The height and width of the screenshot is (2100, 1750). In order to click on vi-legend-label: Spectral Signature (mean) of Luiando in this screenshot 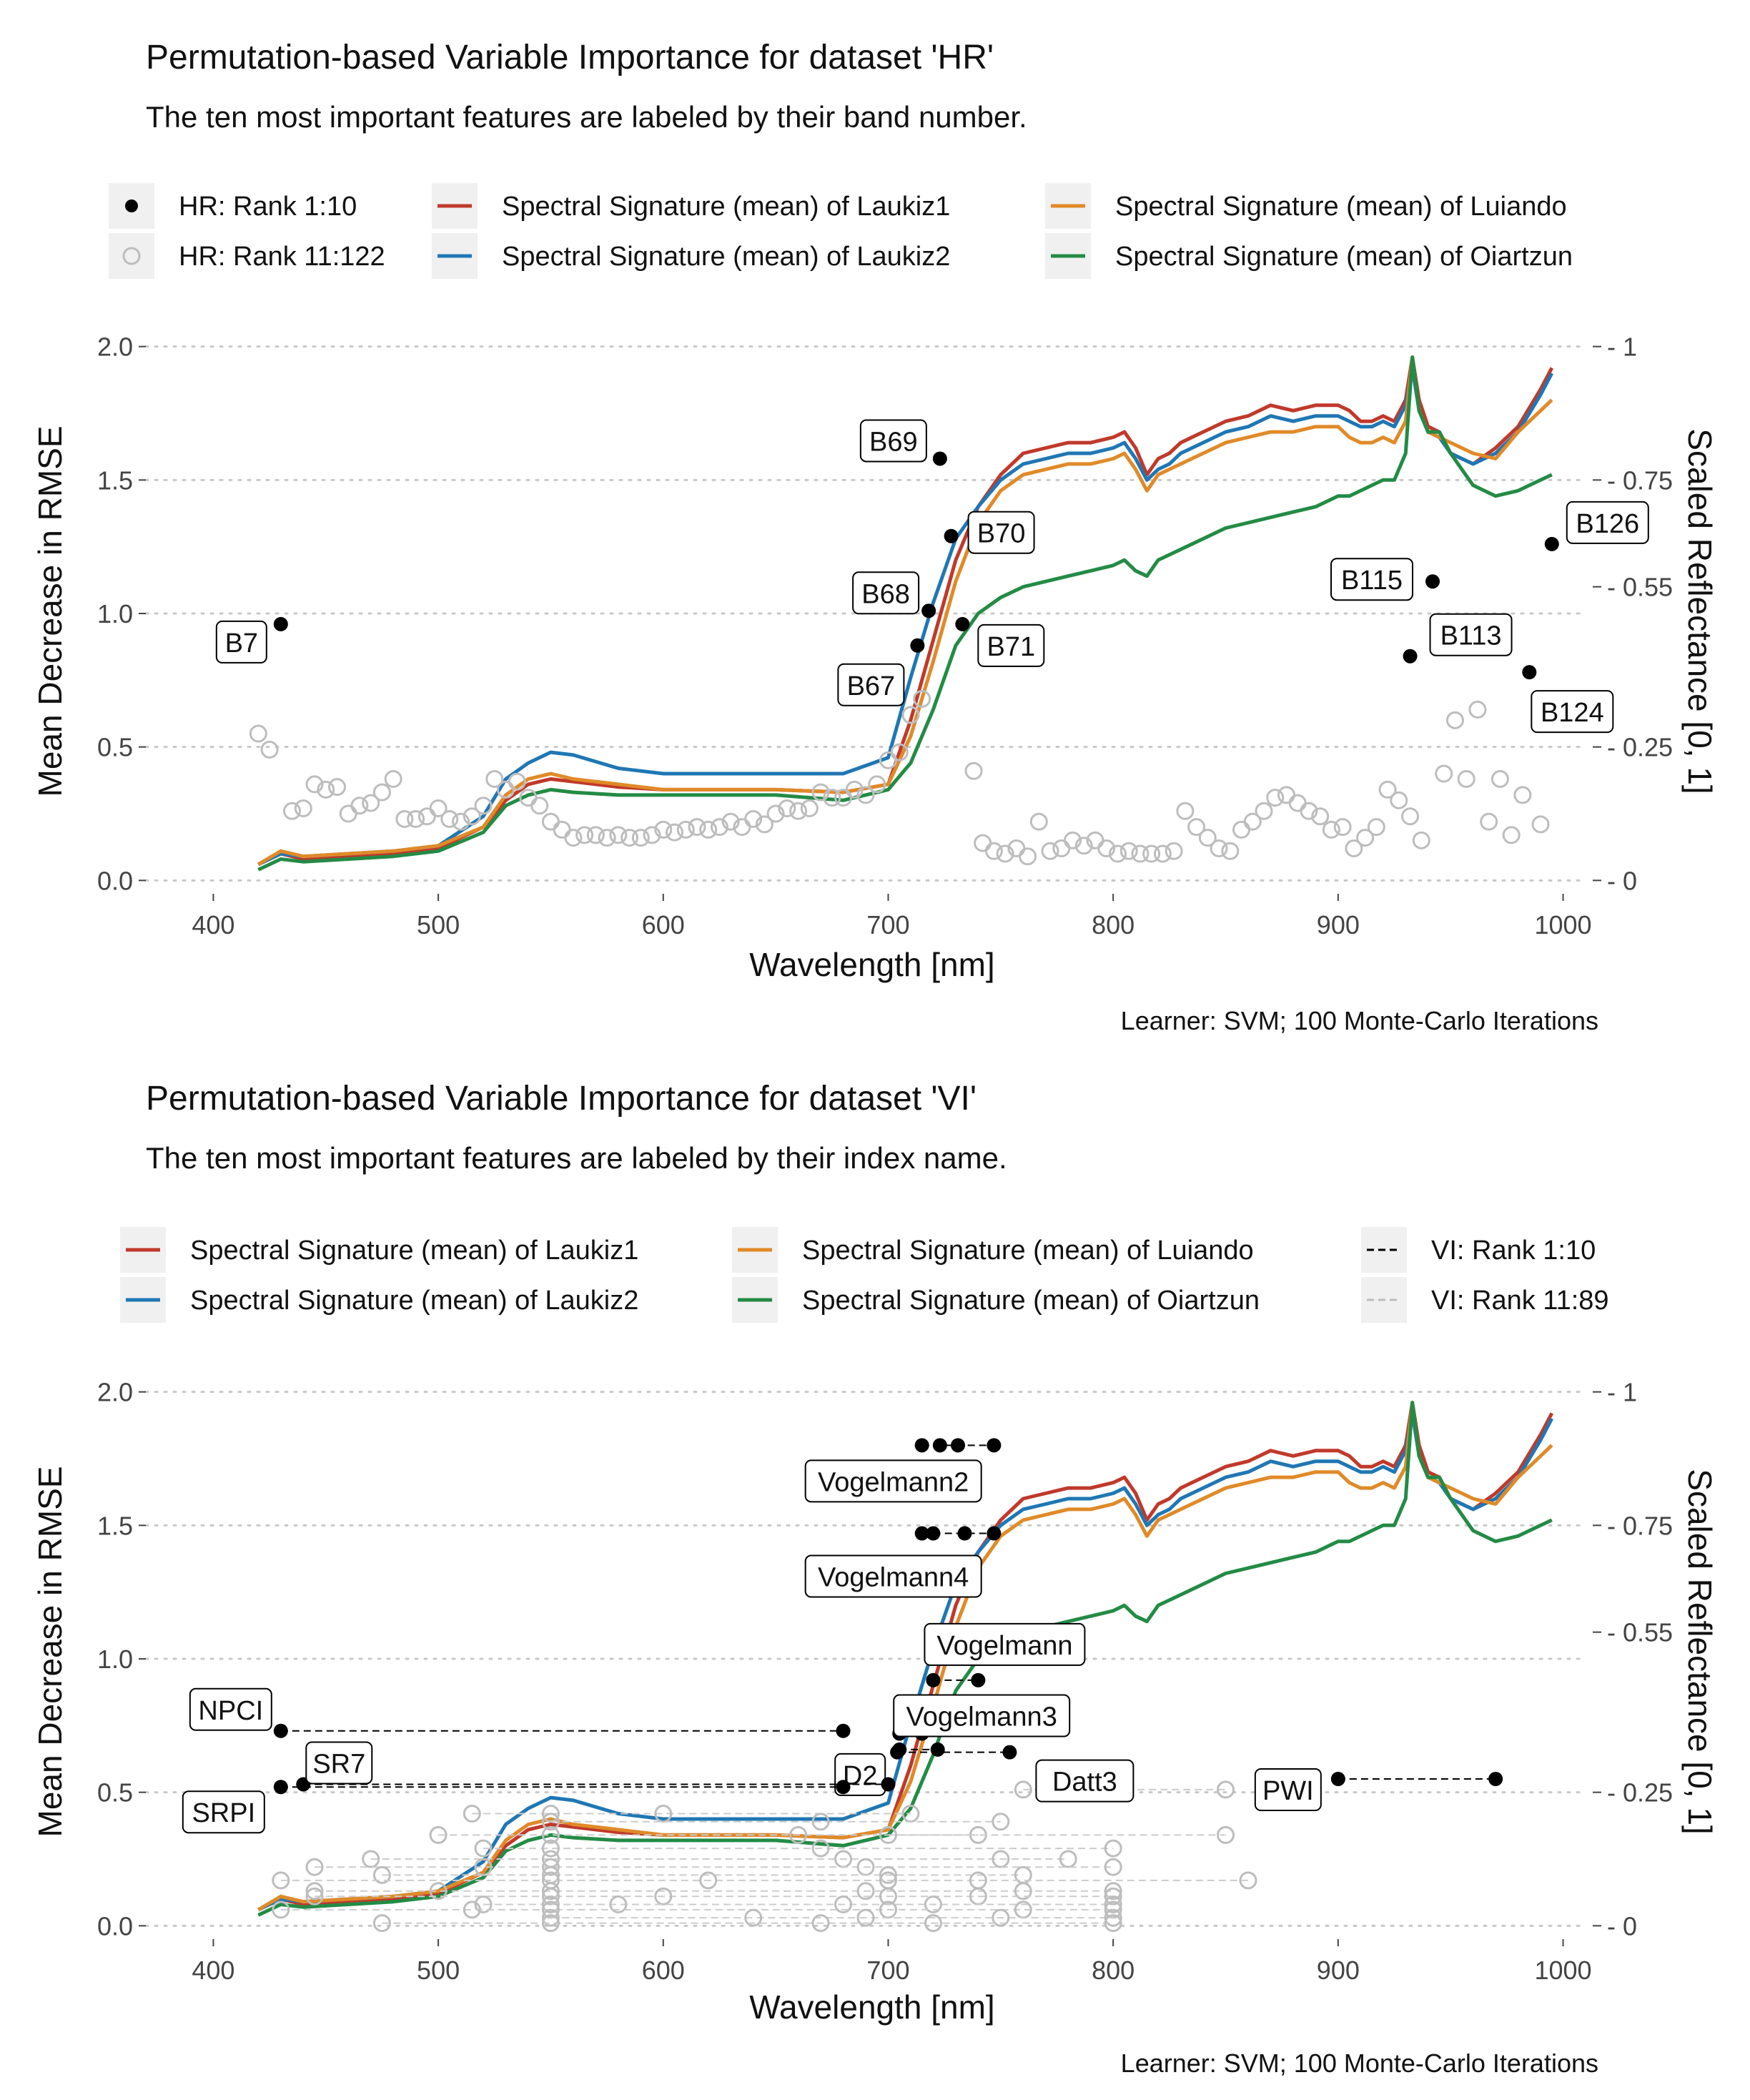, I will do `click(1028, 1251)`.